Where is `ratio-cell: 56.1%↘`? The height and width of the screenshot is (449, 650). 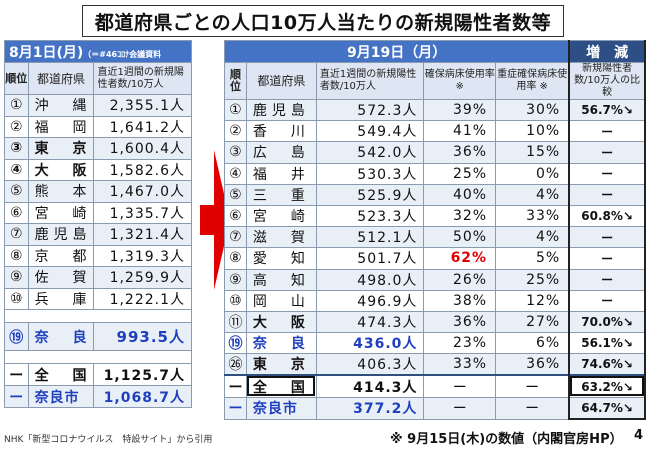
ratio-cell: 56.1%↘ is located at coordinates (607, 343).